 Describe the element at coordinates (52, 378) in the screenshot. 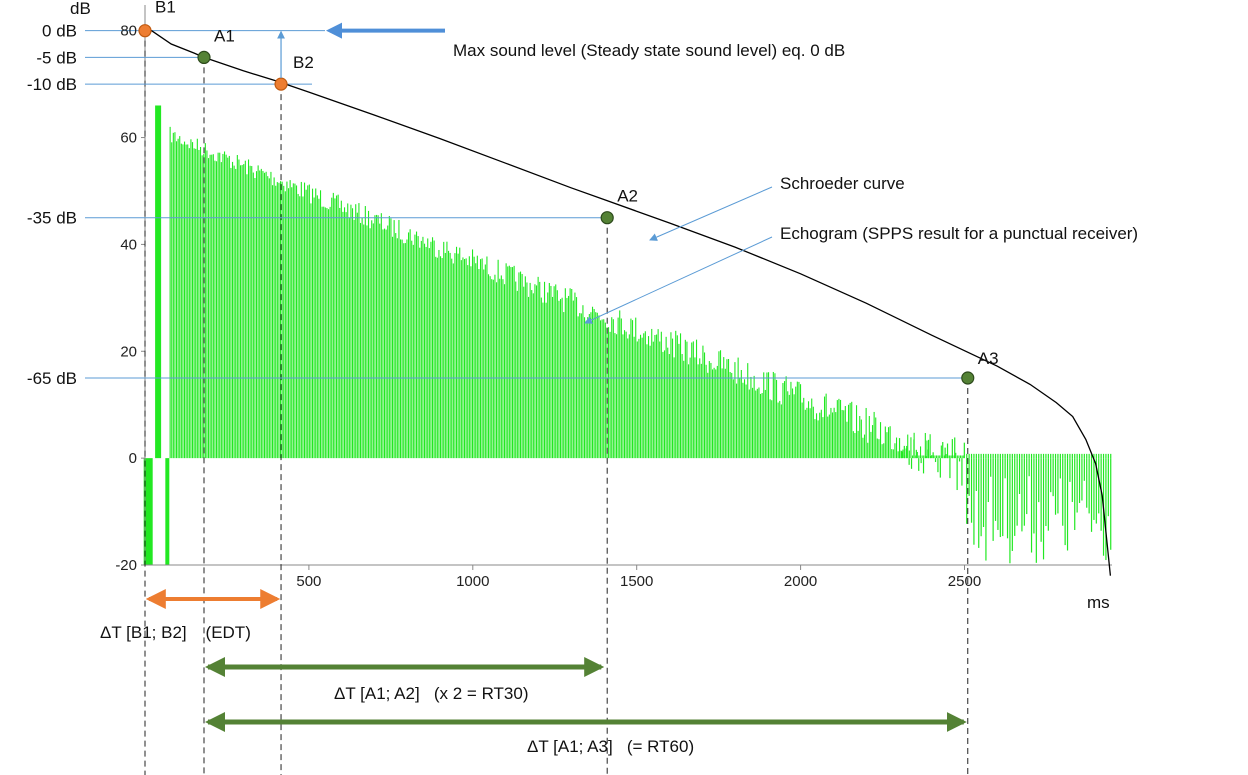

I see `db-level-label: -65 dB` at that location.